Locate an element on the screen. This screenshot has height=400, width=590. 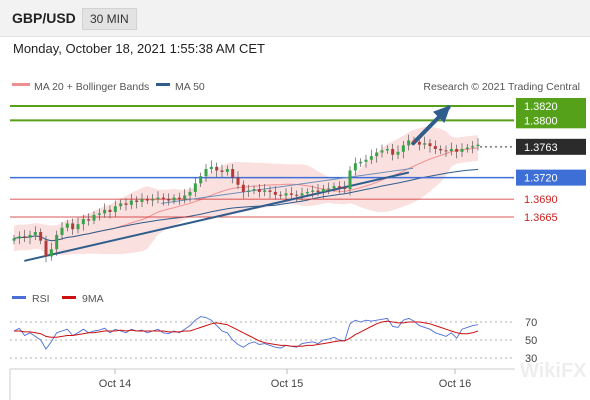
legend-9ma-swatch is located at coordinates (69, 297).